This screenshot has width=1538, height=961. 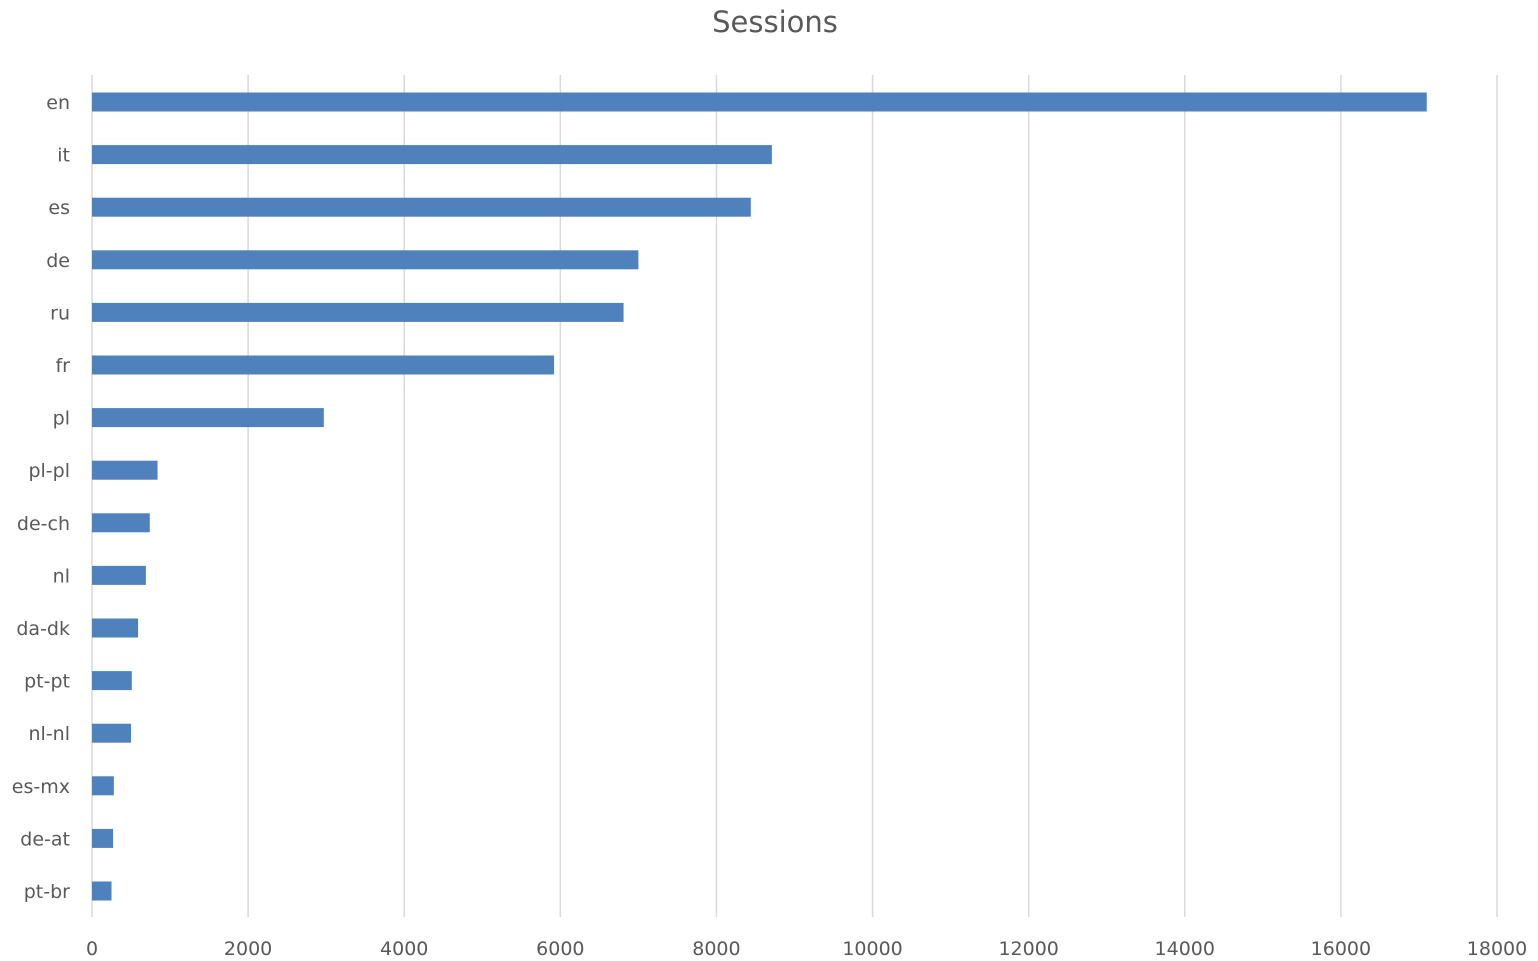 I want to click on bar-da-dk, so click(x=115, y=628).